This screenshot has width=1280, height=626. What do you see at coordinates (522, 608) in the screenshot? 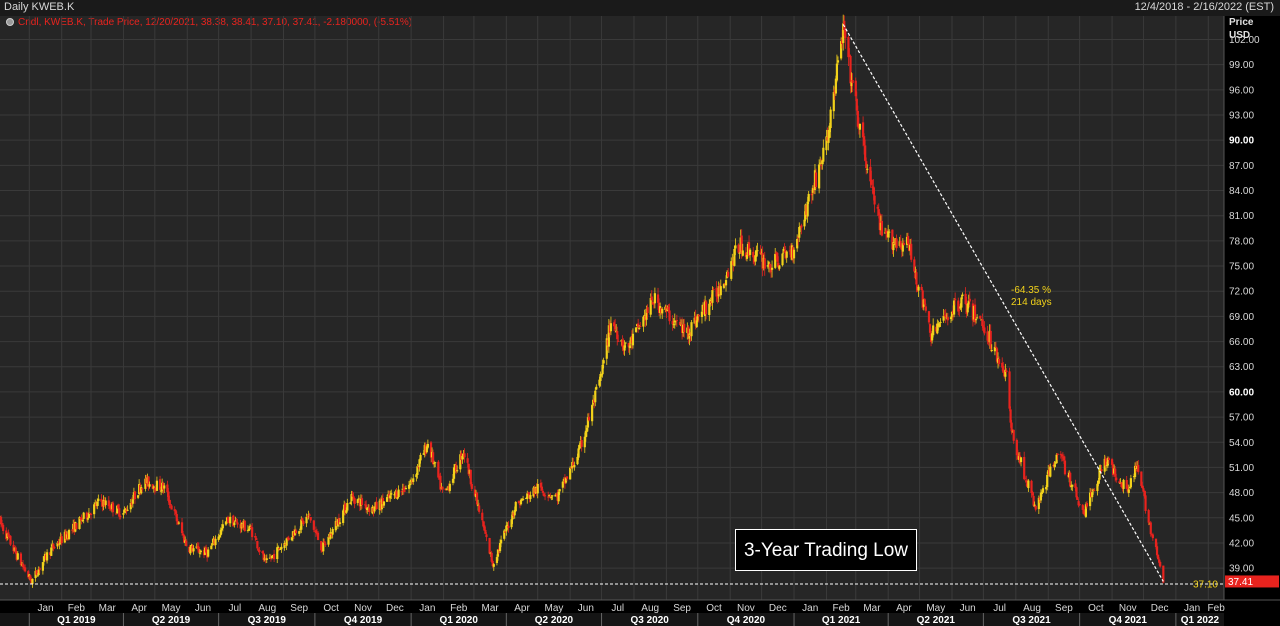
I see `x-month-label: Apr` at bounding box center [522, 608].